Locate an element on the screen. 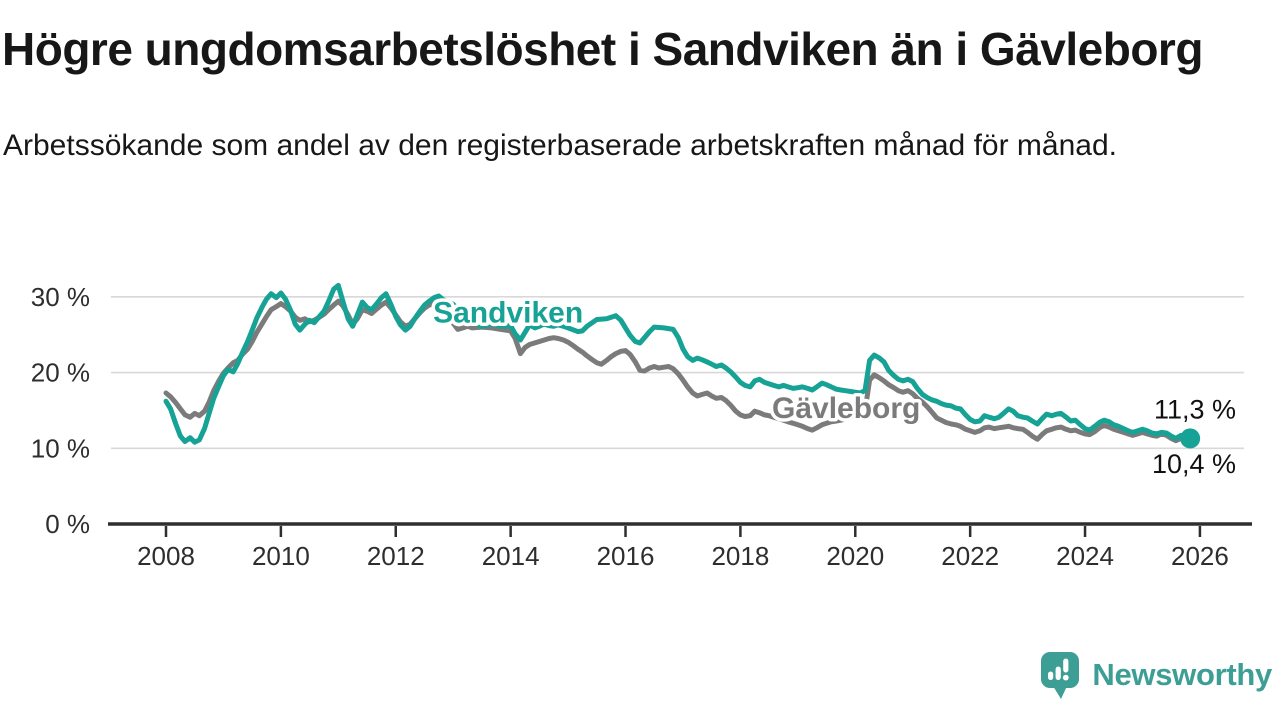 The height and width of the screenshot is (720, 1280). y-axis-tick-label: 10 % is located at coordinates (60, 448).